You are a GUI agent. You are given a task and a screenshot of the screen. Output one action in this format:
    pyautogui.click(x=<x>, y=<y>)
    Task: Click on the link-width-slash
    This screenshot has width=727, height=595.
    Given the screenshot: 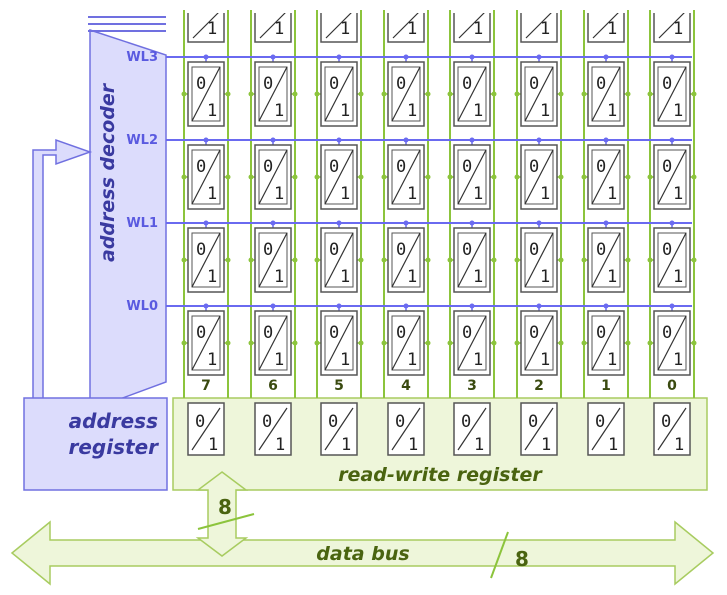 What is the action you would take?
    pyautogui.click(x=226, y=521)
    